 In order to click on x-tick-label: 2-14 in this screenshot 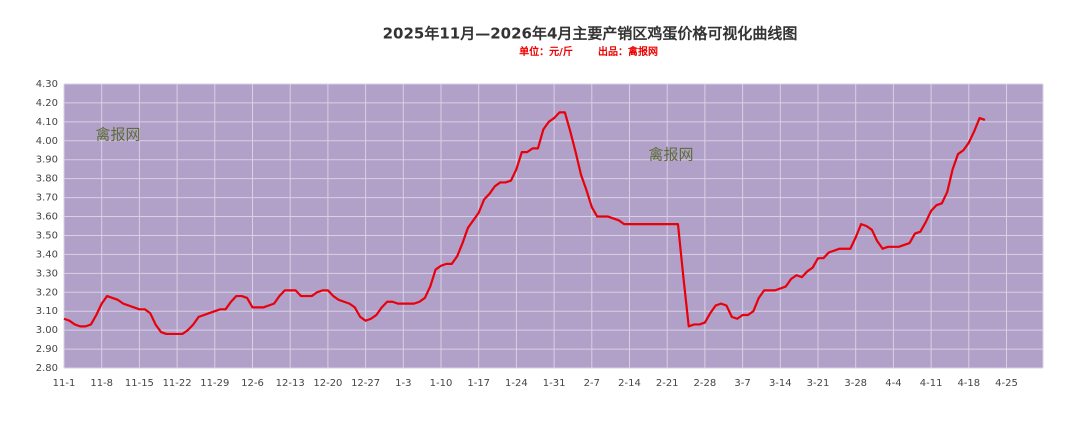, I will do `click(629, 383)`.